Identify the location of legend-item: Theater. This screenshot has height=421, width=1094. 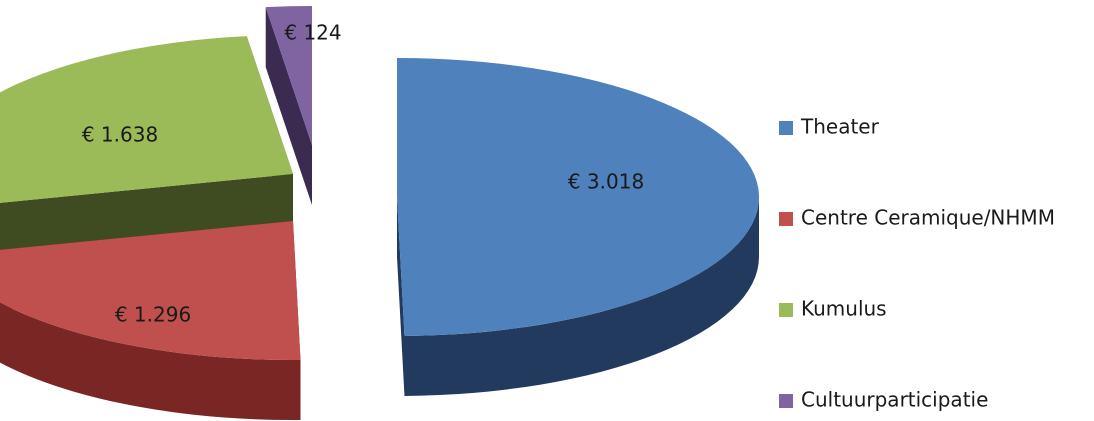
(829, 127).